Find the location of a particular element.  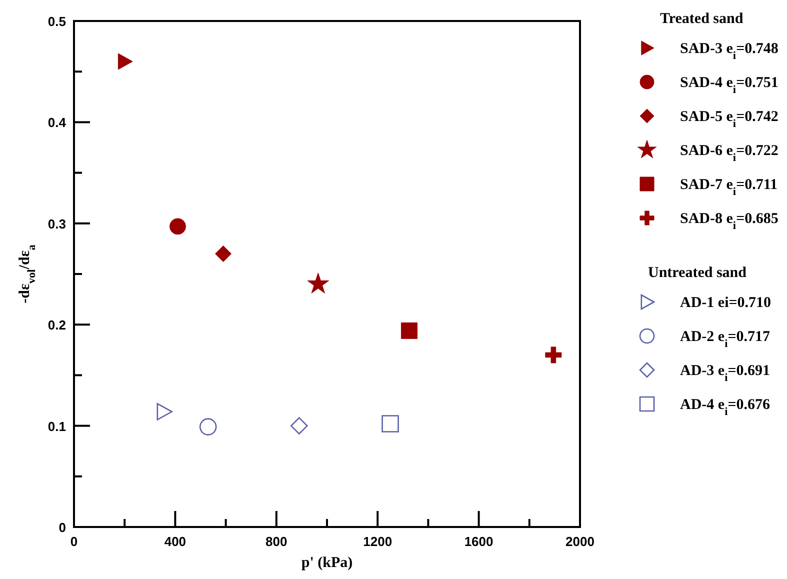

legend-label: SAD-7 e$_{i}$=0.711 is located at coordinates (729, 187).